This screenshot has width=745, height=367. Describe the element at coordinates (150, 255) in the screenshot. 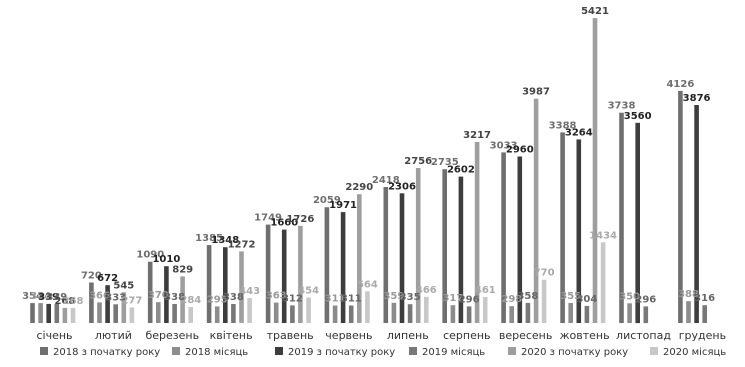

I see `data-label-0-2: 1090` at that location.